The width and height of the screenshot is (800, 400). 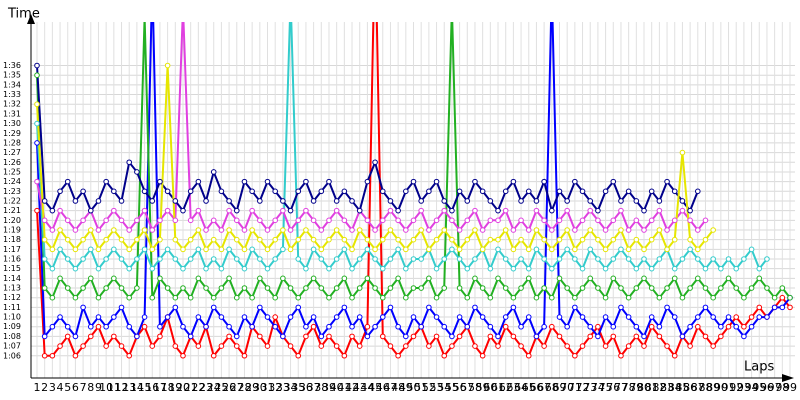 What do you see at coordinates (229, 387) in the screenshot?
I see `x-tick-label: 26` at bounding box center [229, 387].